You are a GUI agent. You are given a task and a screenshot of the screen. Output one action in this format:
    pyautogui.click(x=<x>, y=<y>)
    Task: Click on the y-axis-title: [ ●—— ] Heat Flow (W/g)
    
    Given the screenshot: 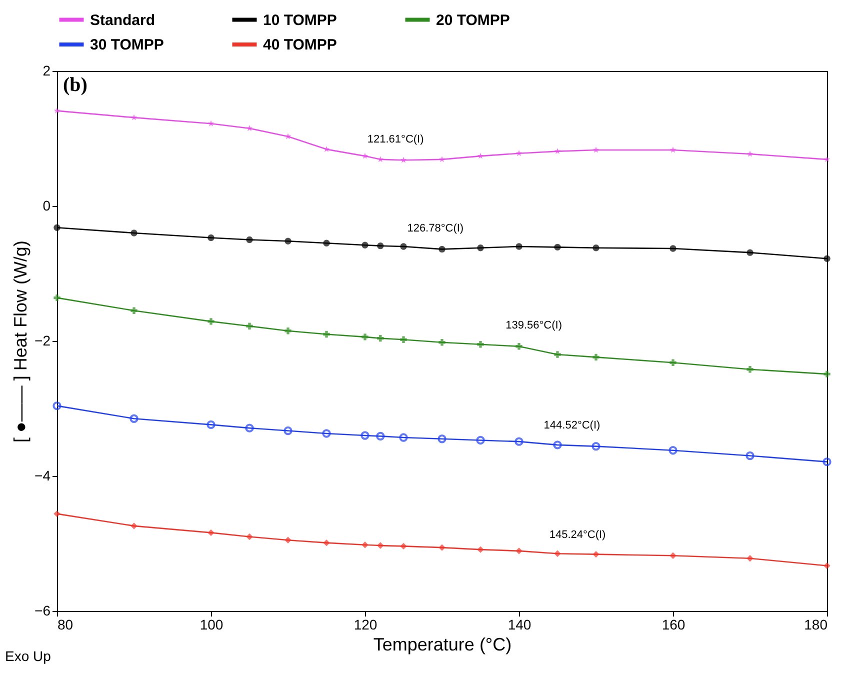 What is the action you would take?
    pyautogui.click(x=20, y=341)
    